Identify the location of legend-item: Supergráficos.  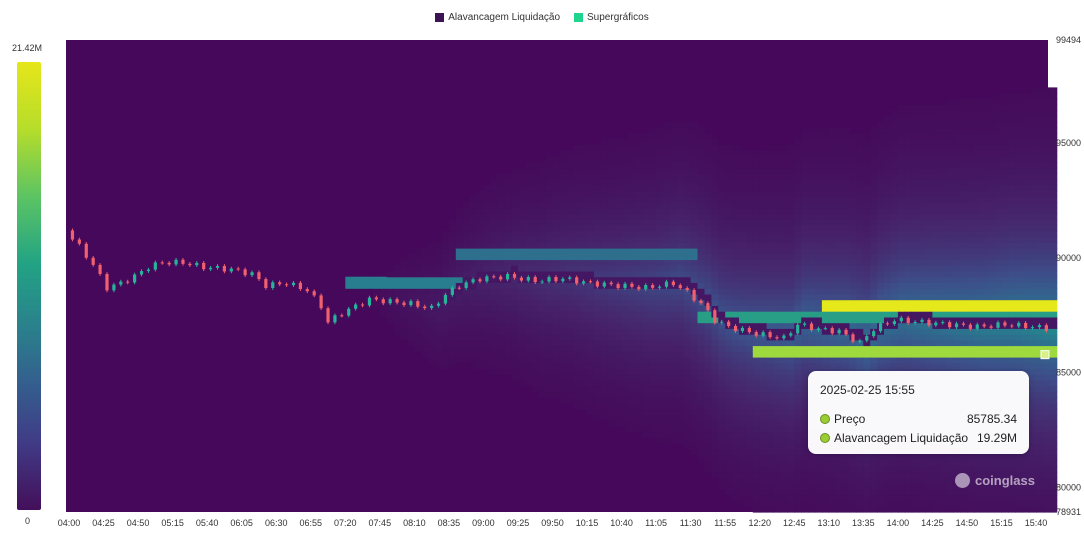
(611, 17).